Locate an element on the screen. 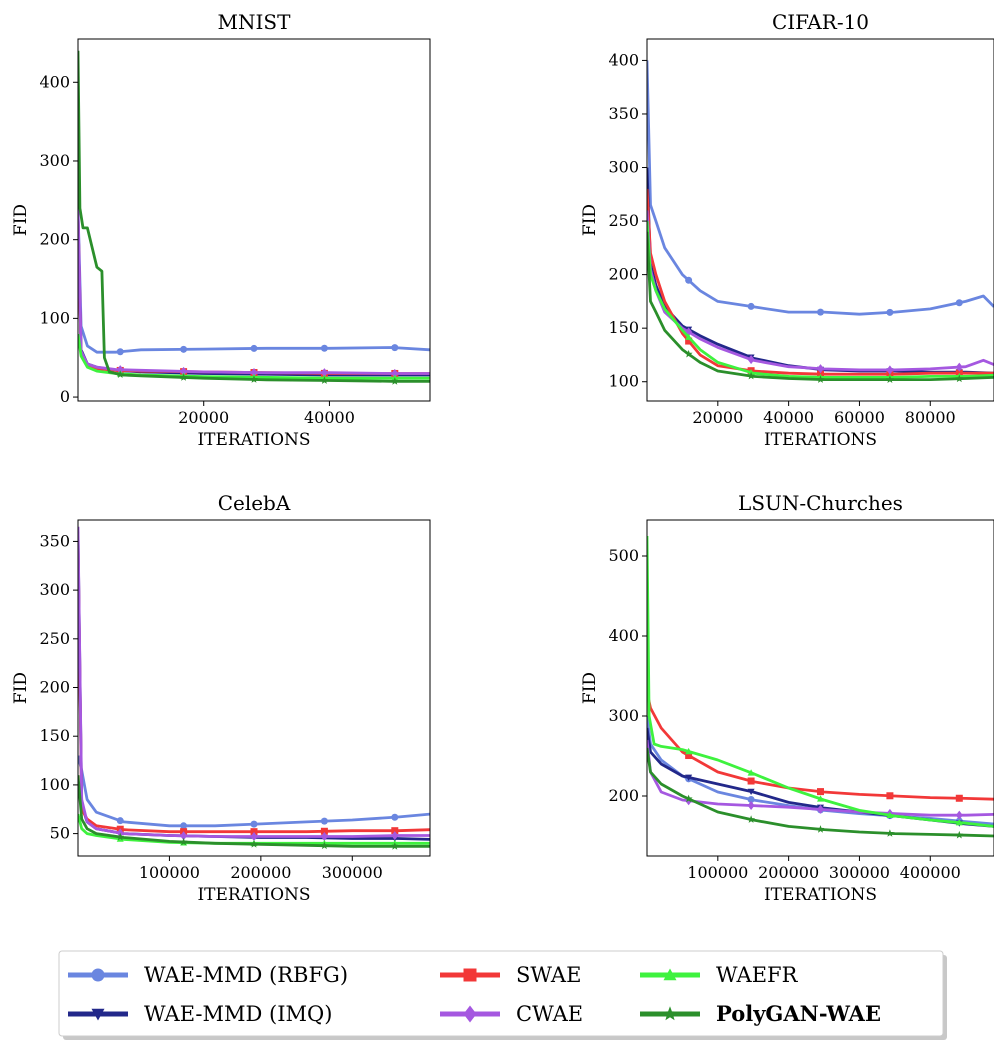 The width and height of the screenshot is (994, 1042). y-tick-label: 350 is located at coordinates (623, 113).